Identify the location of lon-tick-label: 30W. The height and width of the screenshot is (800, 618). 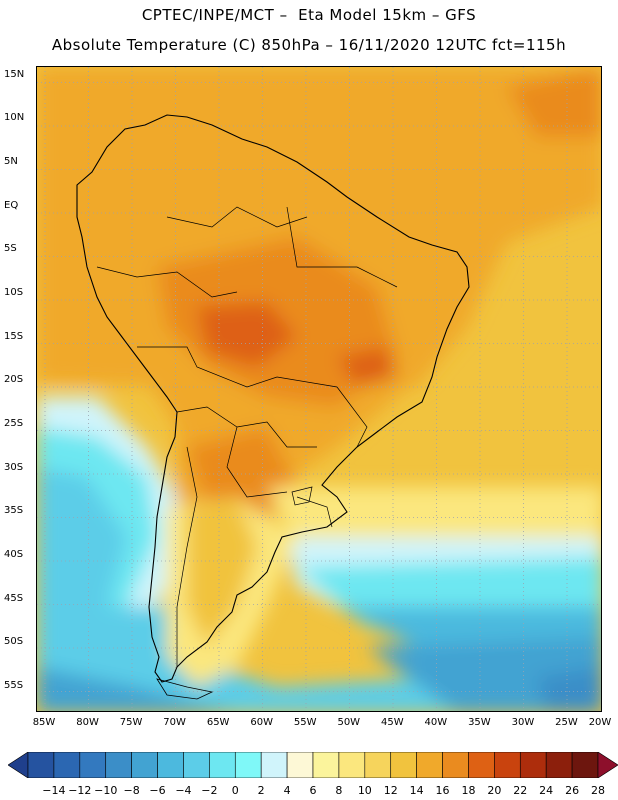
(523, 722).